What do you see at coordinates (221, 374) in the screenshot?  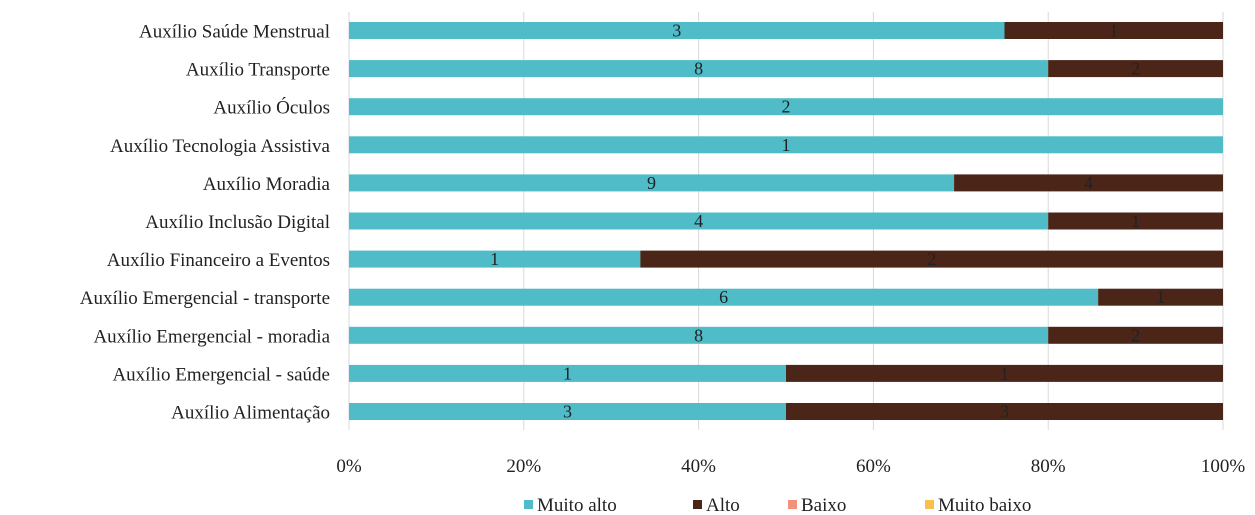 I see `category-label: Auxílio Emergencial - saúde` at bounding box center [221, 374].